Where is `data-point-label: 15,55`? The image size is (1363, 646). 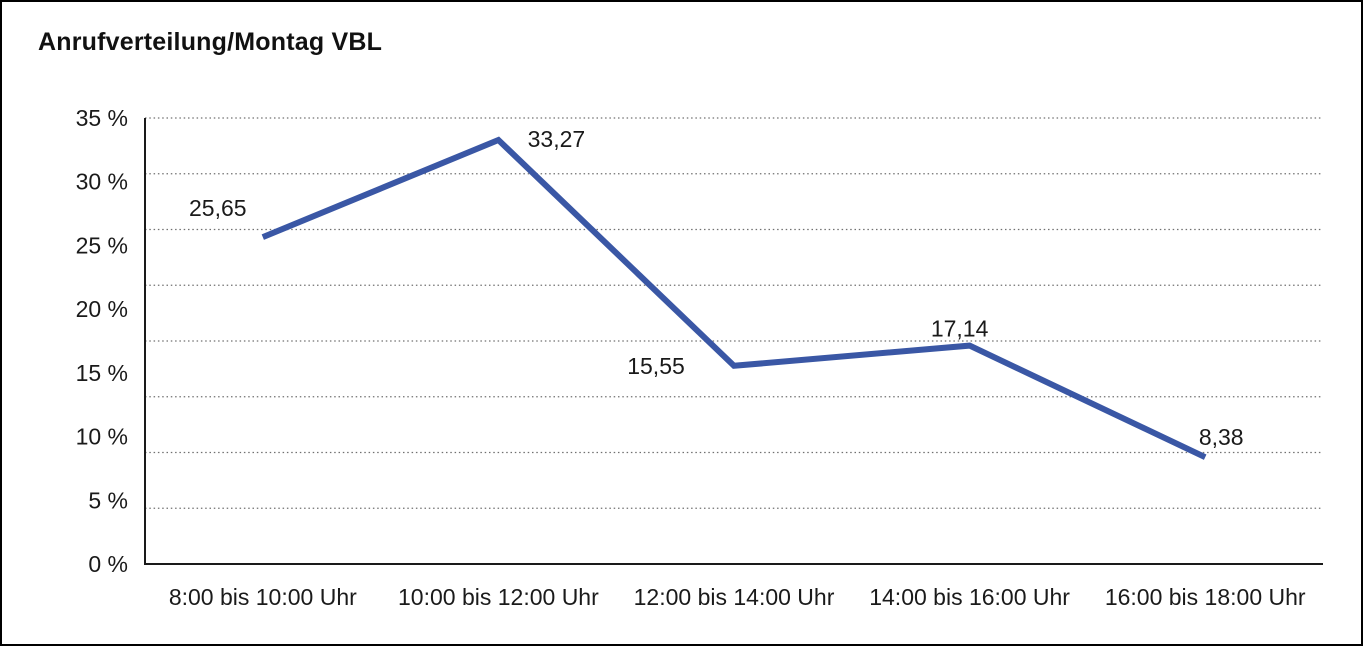 data-point-label: 15,55 is located at coordinates (656, 366).